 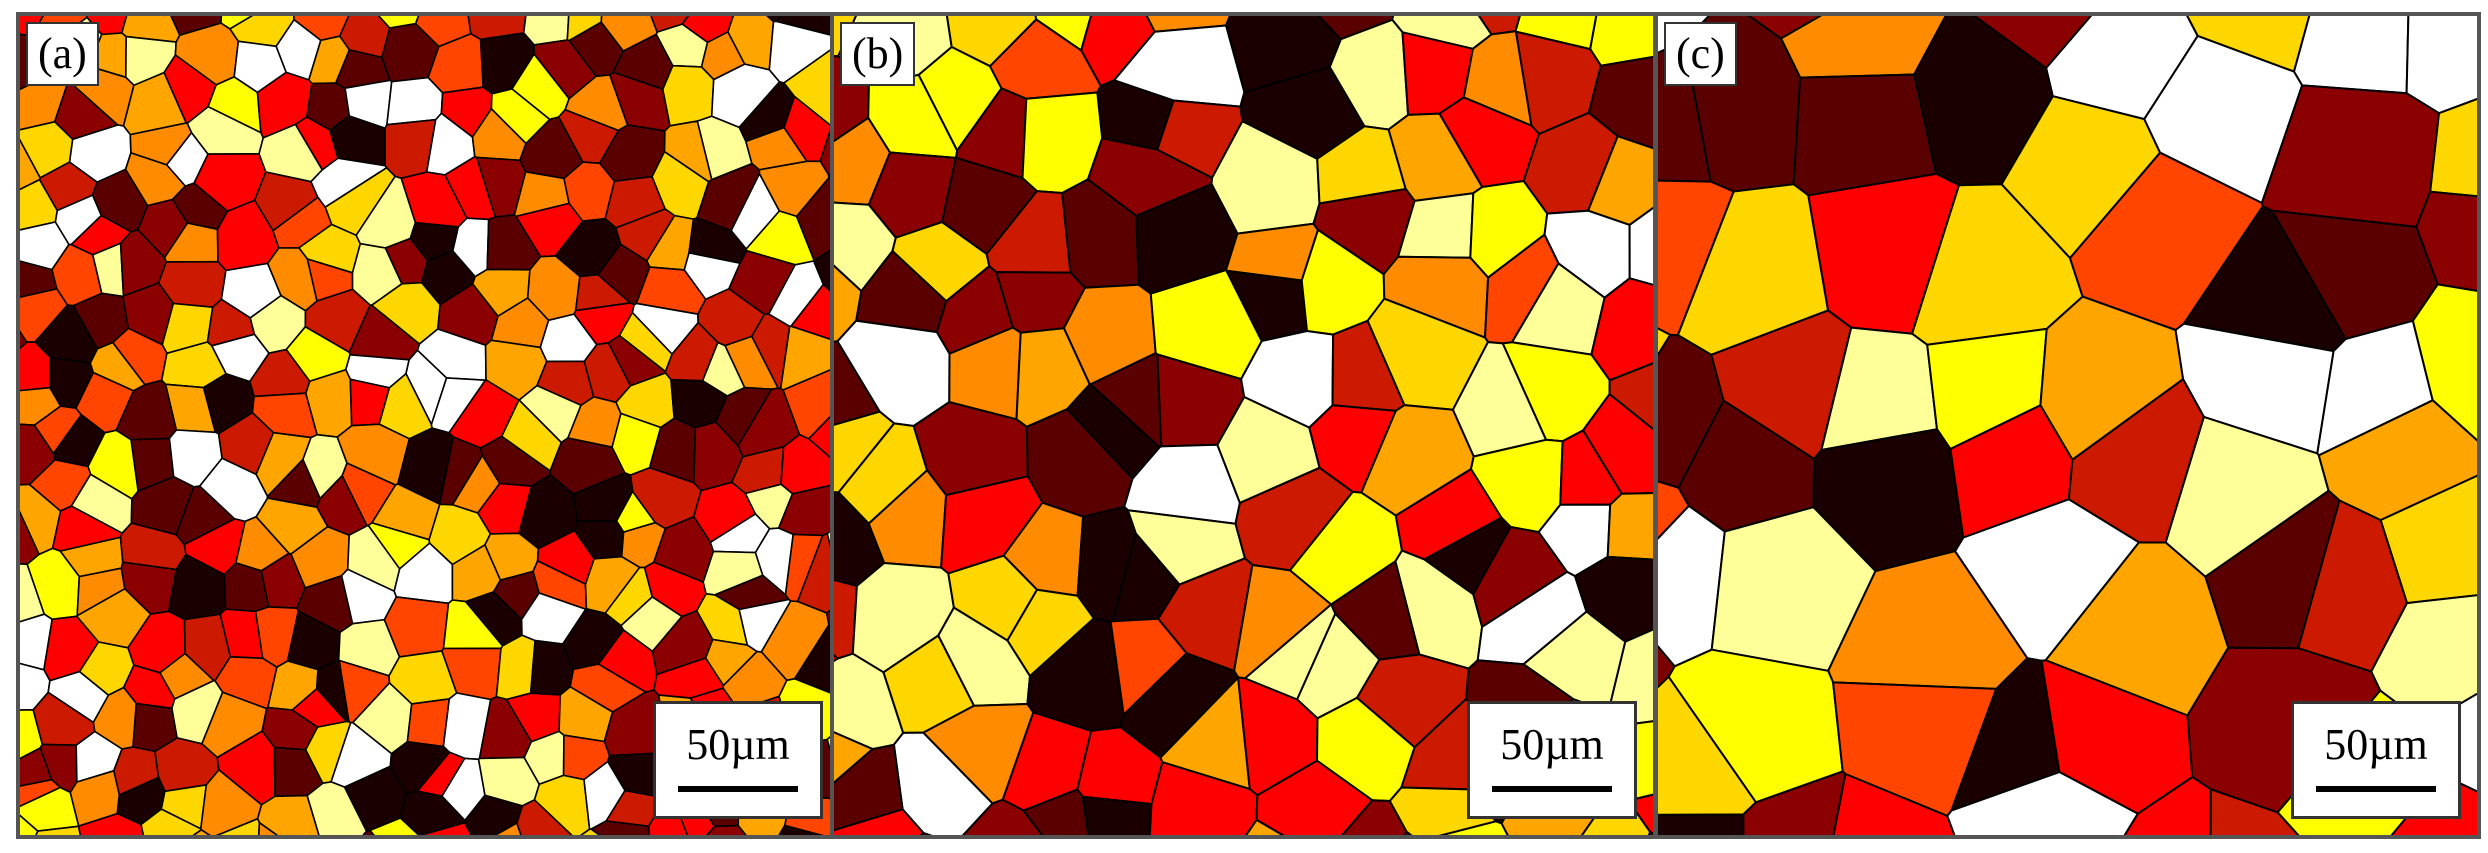 I want to click on panel-label: (c), so click(x=1700, y=54).